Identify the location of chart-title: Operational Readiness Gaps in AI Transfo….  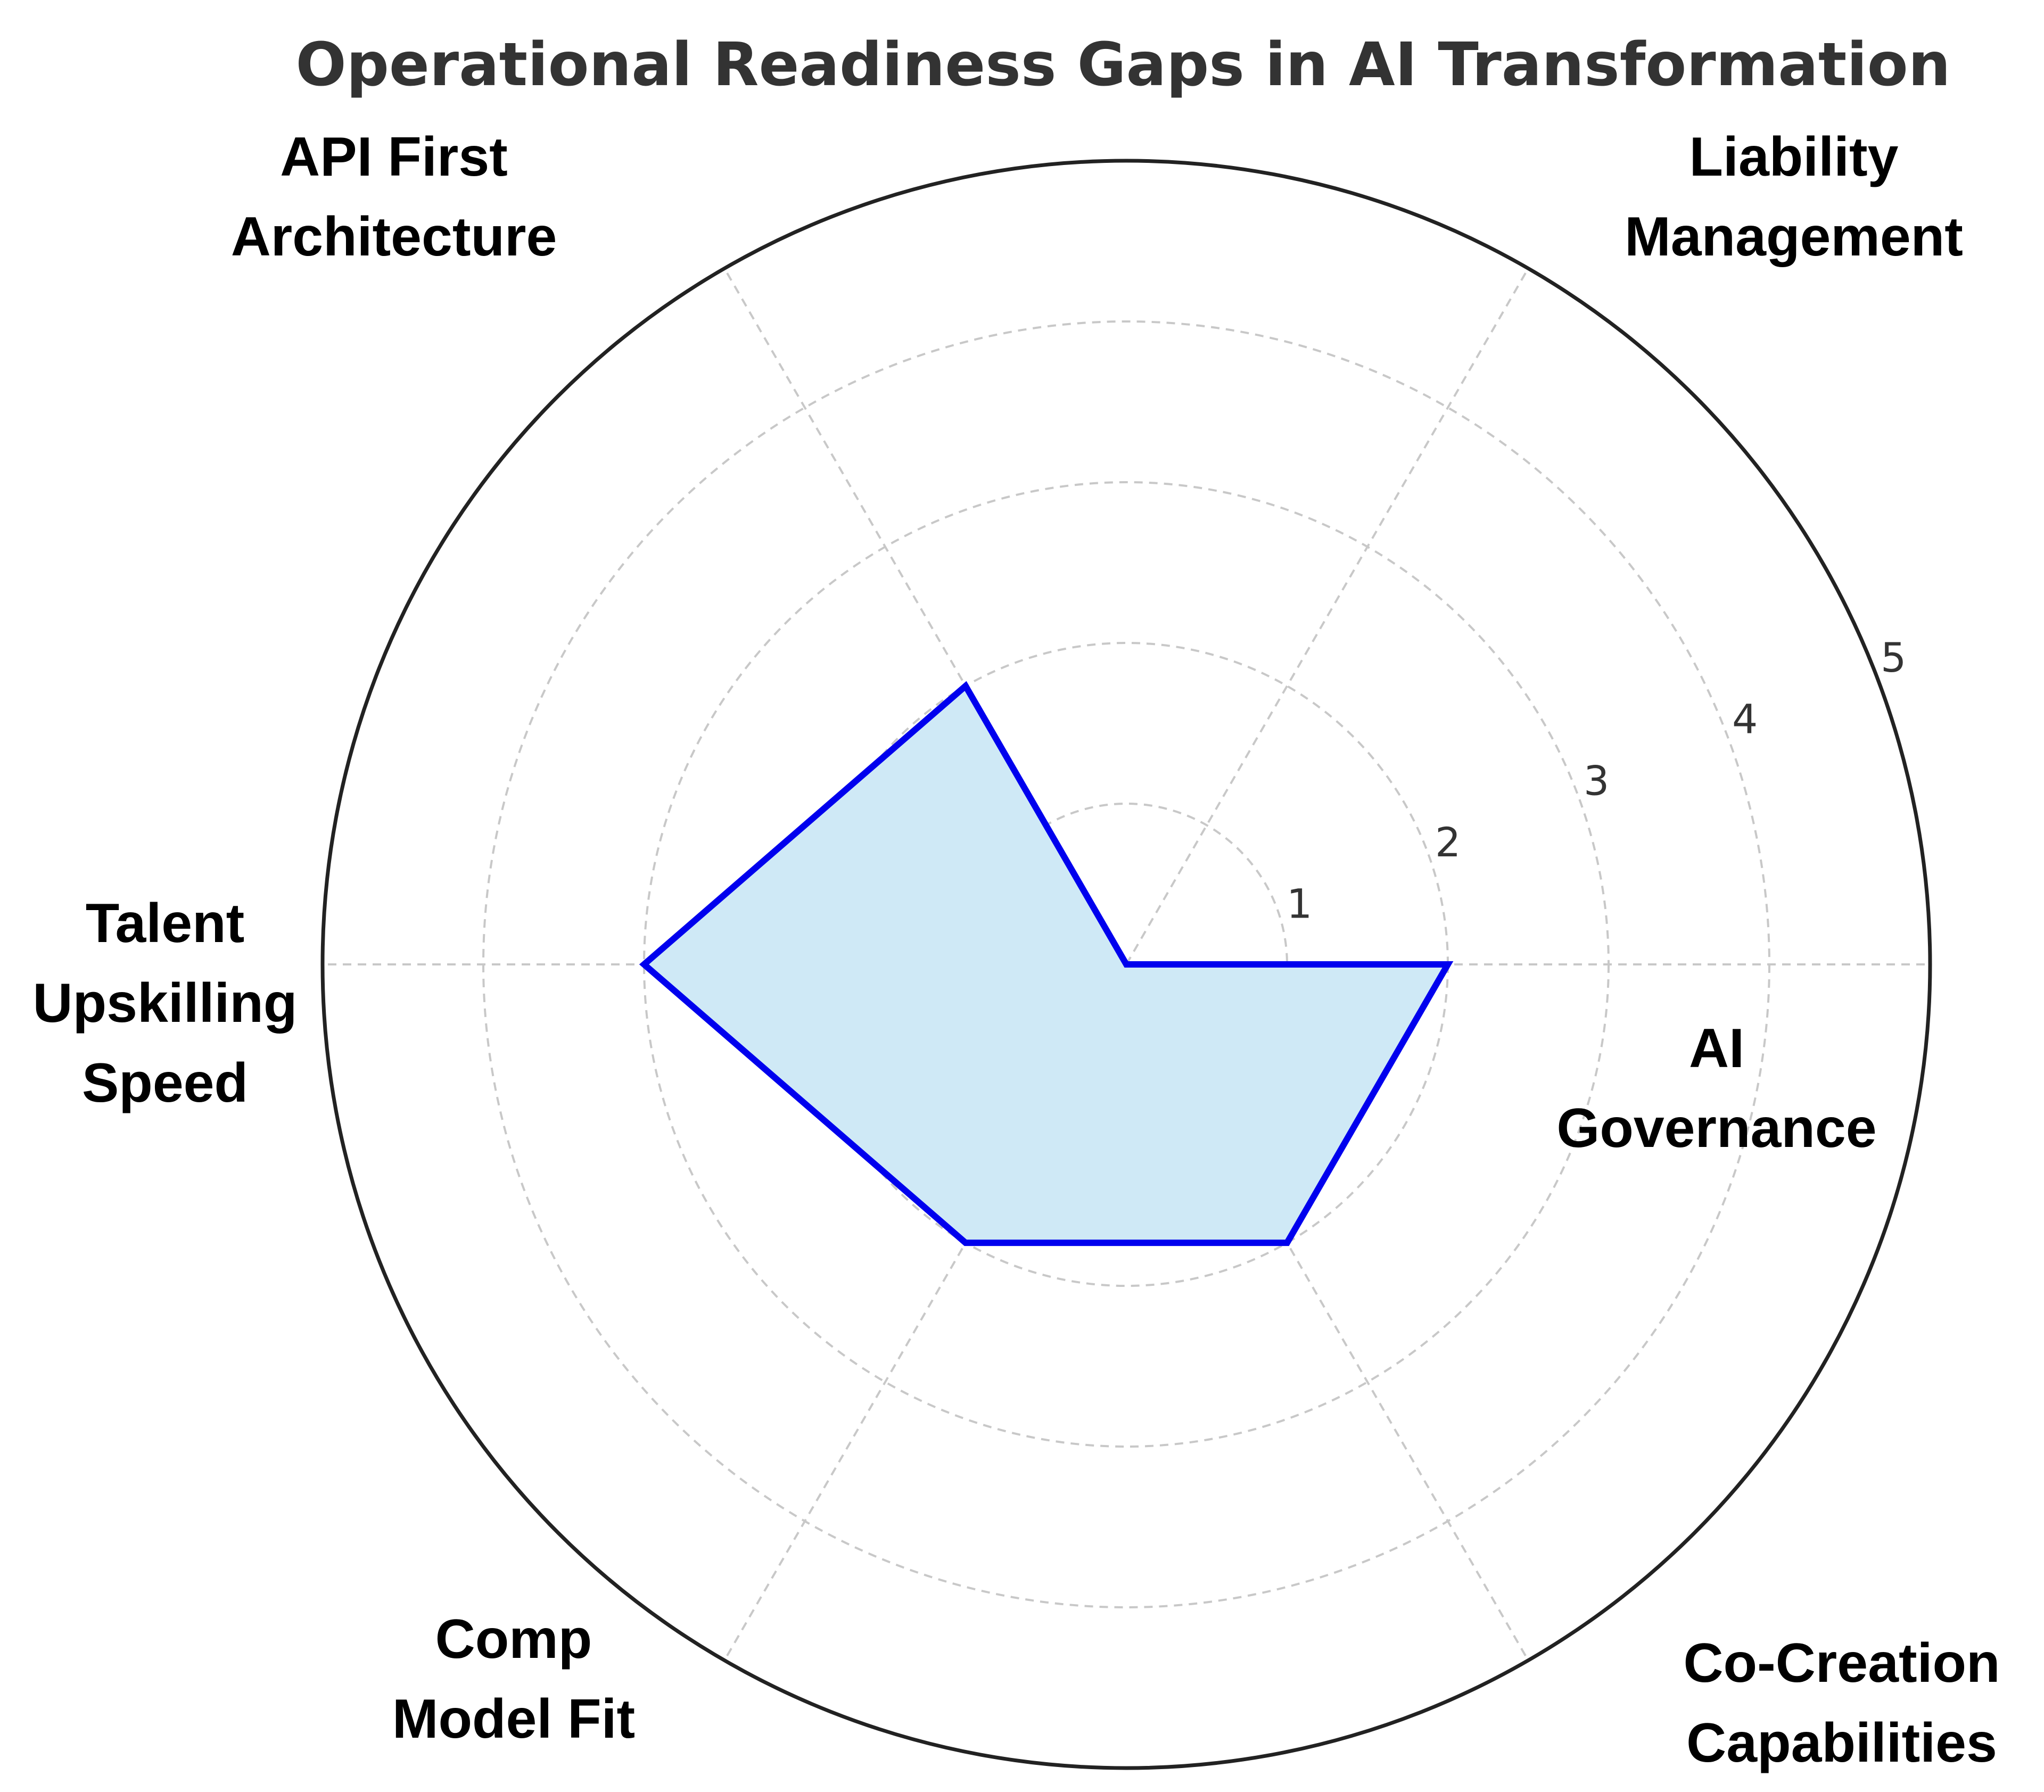
(1124, 65).